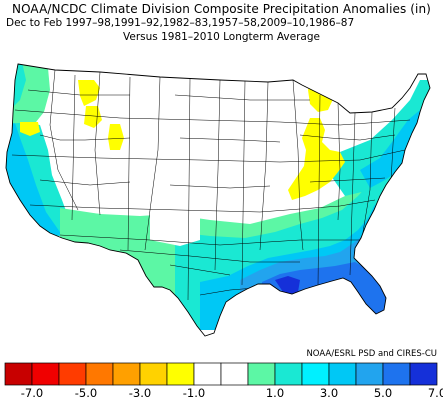 The image size is (443, 404). I want to click on legend-tick-label: -7.0, so click(32, 393).